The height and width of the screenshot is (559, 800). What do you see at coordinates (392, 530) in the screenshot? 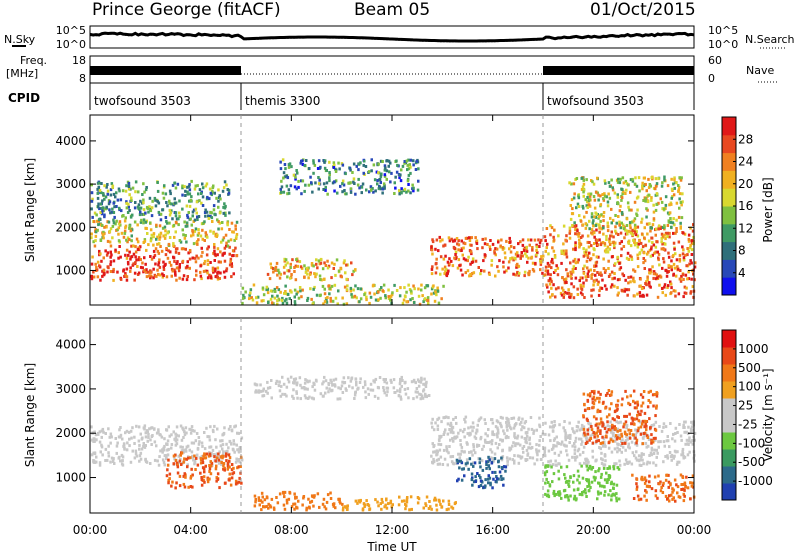
I see `x-tick-label: 12:00` at bounding box center [392, 530].